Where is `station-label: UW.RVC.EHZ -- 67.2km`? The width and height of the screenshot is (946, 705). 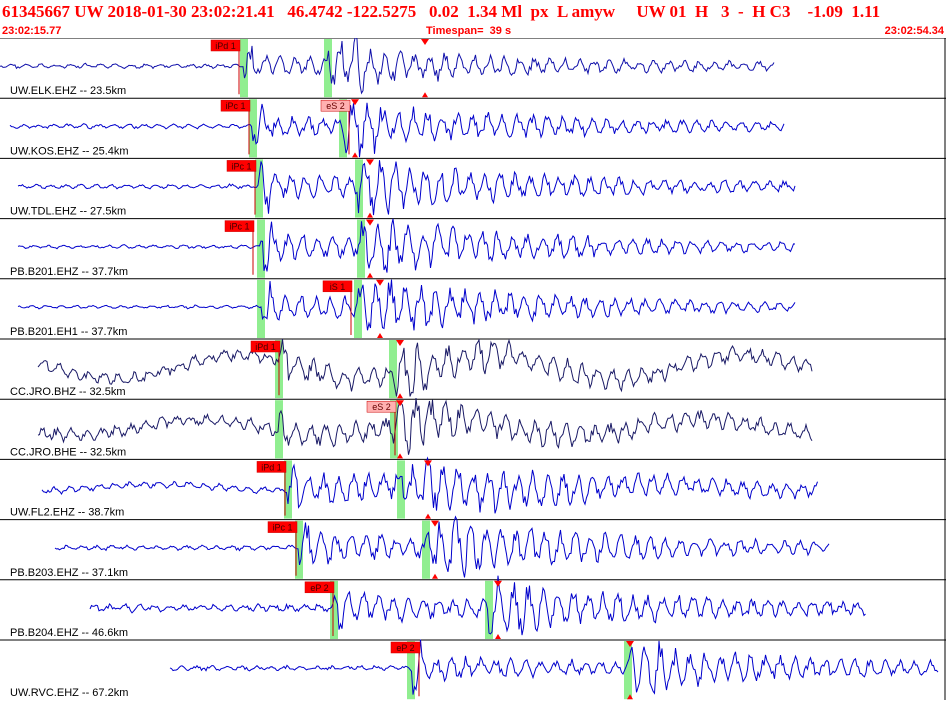 station-label: UW.RVC.EHZ -- 67.2km is located at coordinates (69, 693).